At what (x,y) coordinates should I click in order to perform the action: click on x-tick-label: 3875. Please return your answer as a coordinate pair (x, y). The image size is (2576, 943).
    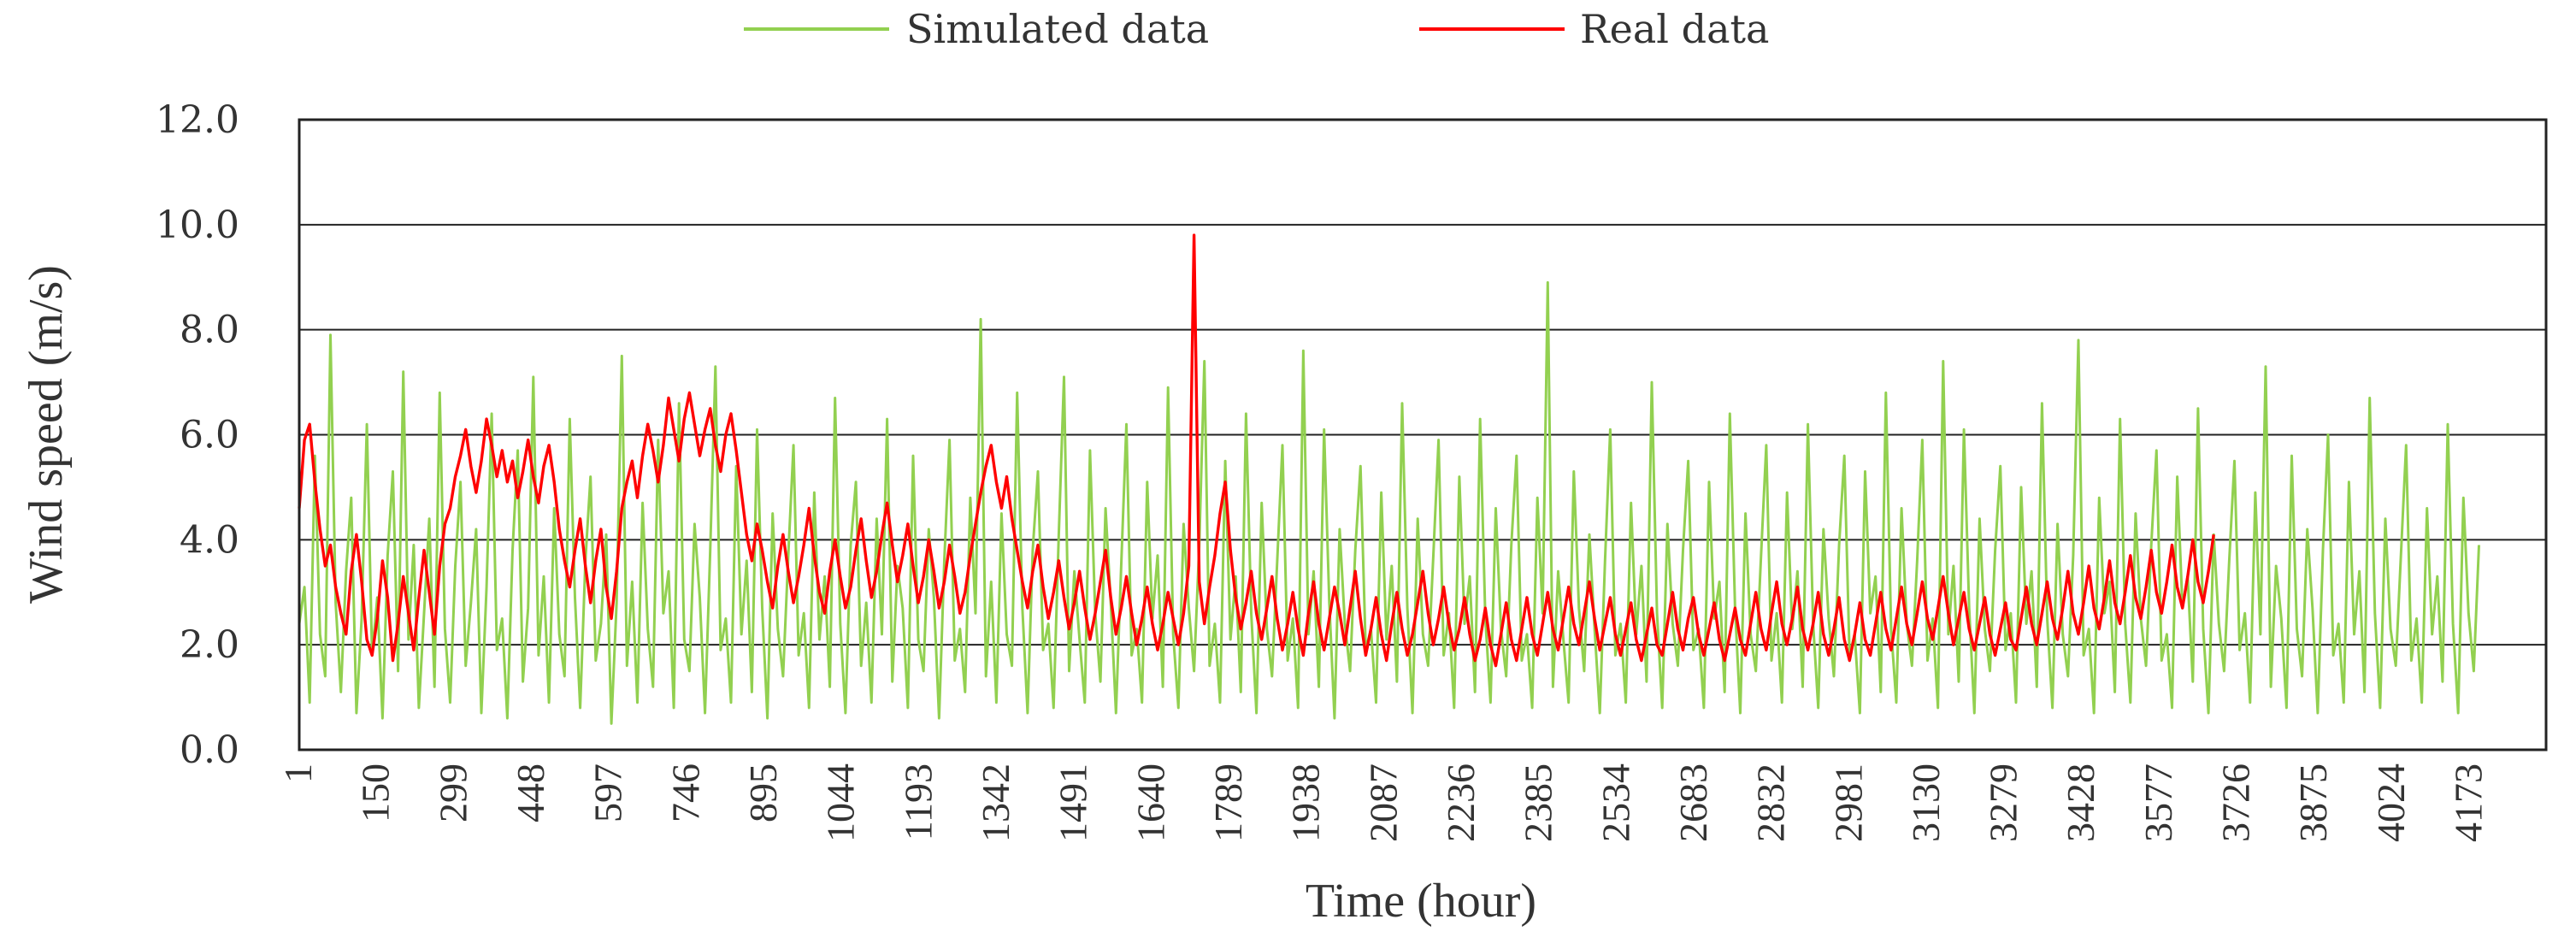
    Looking at the image, I should click on (2313, 803).